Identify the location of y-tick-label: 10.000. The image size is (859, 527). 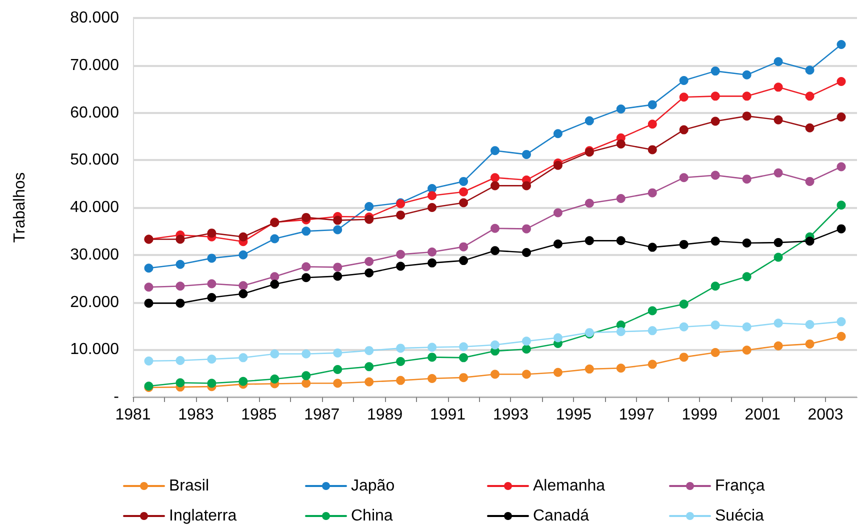
(95, 349).